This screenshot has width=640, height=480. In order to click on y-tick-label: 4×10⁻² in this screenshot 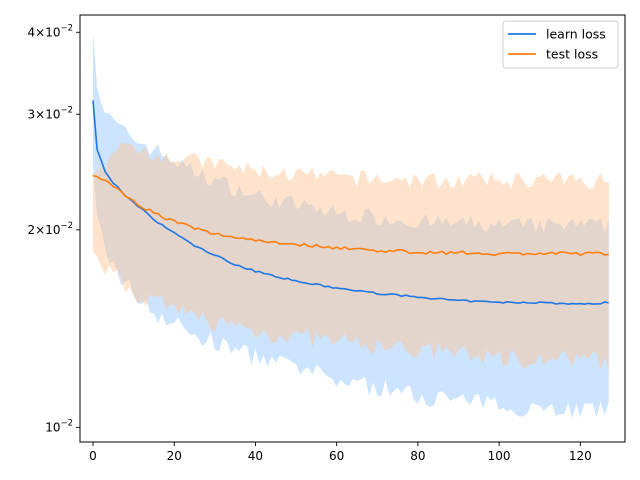, I will do `click(51, 31)`.